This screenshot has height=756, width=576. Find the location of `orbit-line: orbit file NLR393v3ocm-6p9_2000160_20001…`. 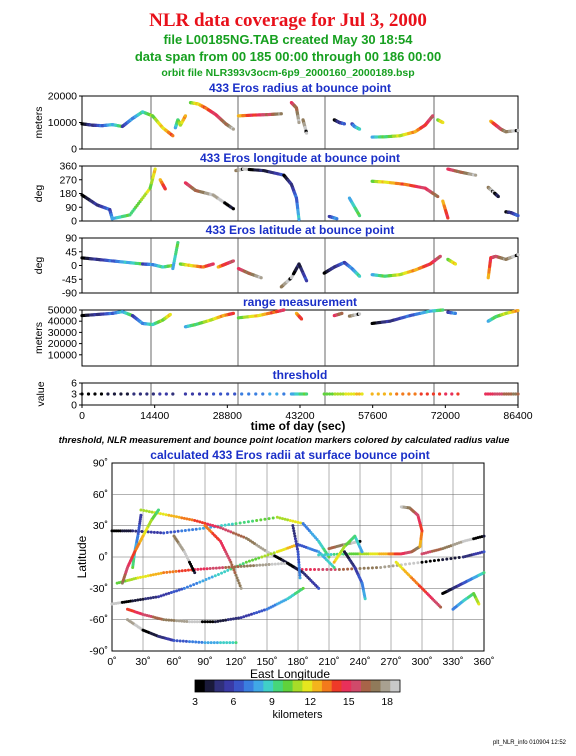

orbit-line: orbit file NLR393v3ocm-6p9_2000160_20001… is located at coordinates (287, 73).